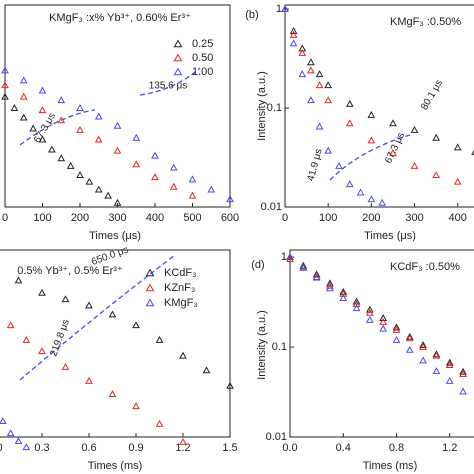 Image resolution: width=474 pixels, height=474 pixels. Describe the element at coordinates (328, 218) in the screenshot. I see `x-tick-label: 100` at that location.